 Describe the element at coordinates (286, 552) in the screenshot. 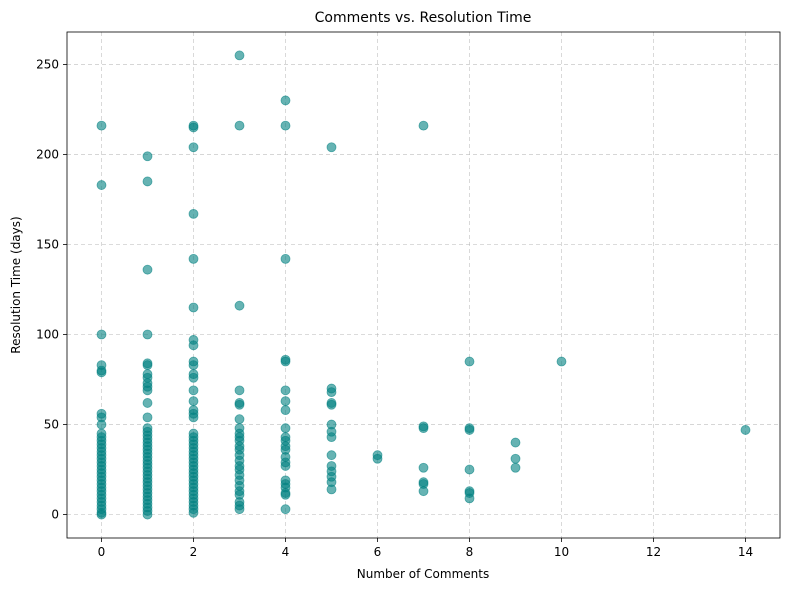

I see `x-tick-label: 4` at that location.